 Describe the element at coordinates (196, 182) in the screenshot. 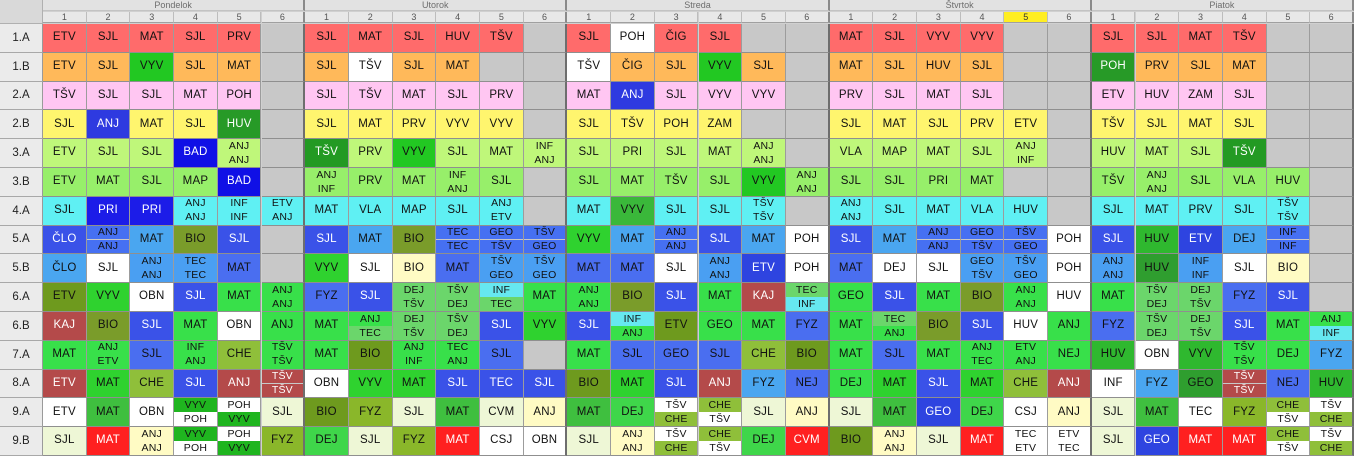

I see `lesson-cell: MAP` at that location.